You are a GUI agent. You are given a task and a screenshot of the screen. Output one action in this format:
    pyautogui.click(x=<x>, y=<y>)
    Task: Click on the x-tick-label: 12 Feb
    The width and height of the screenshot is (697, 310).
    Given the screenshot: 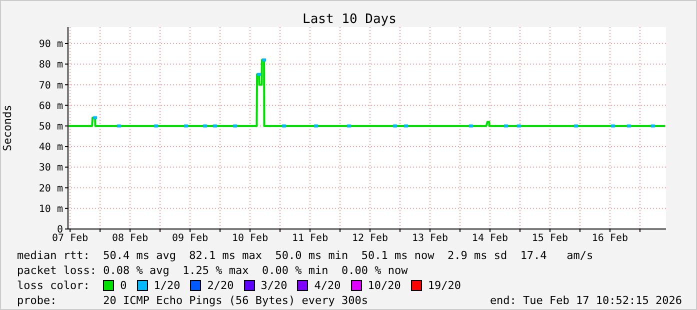 What is the action you would take?
    pyautogui.click(x=370, y=238)
    